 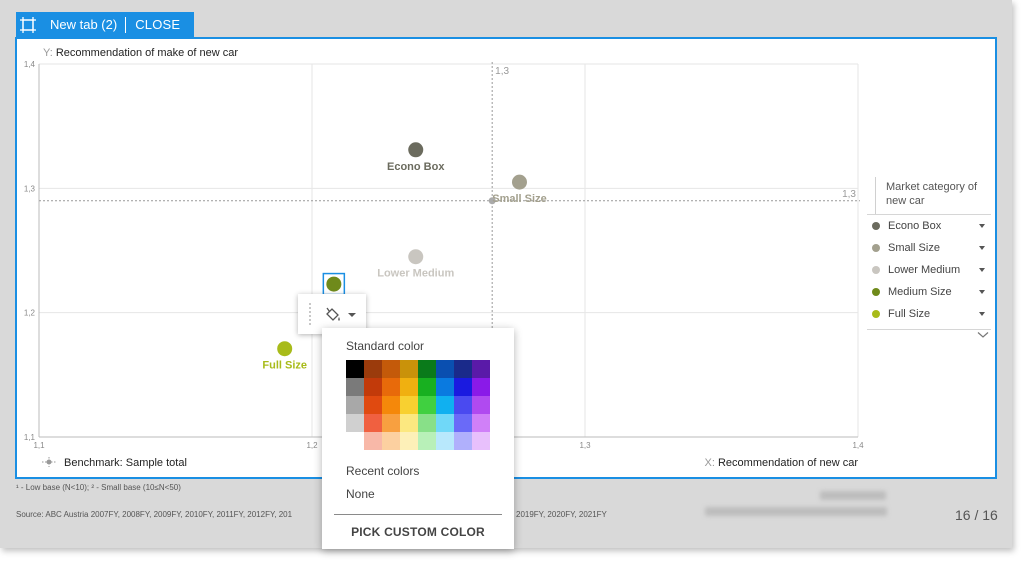 What do you see at coordinates (561, 514) in the screenshot?
I see `source-note-right: 2019FY, 2020FY, 2021FY` at bounding box center [561, 514].